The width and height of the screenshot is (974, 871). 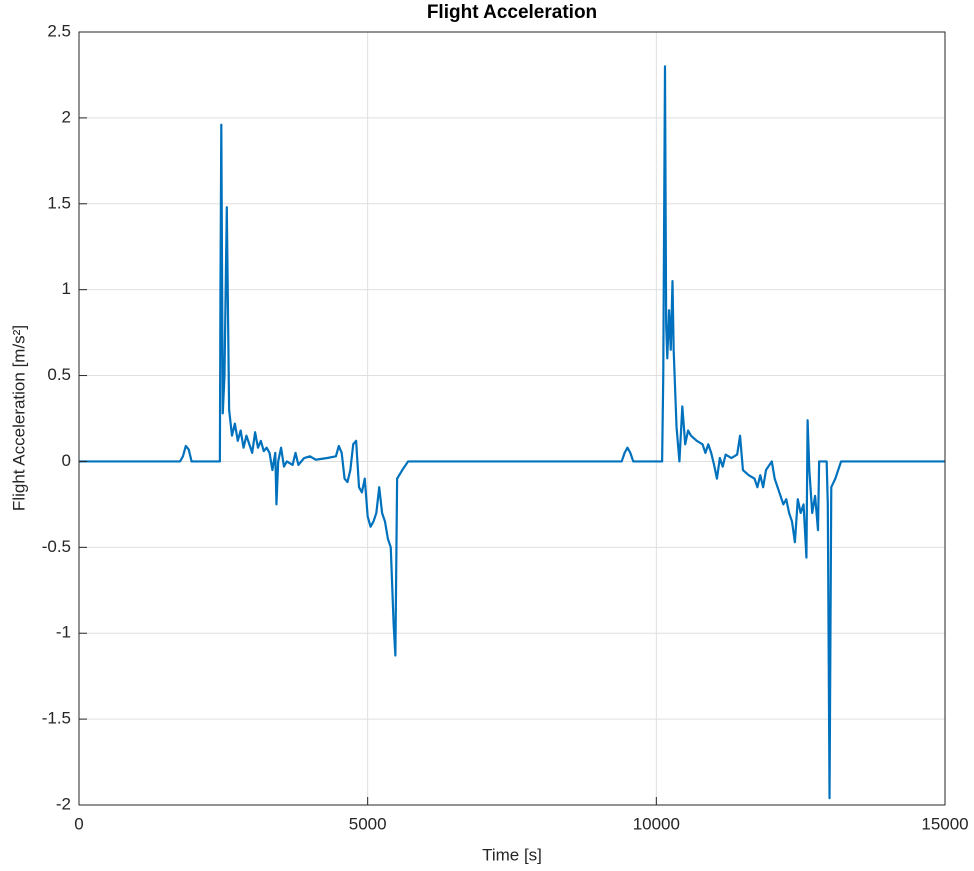 What do you see at coordinates (66, 116) in the screenshot?
I see `y-tick-label: 2` at bounding box center [66, 116].